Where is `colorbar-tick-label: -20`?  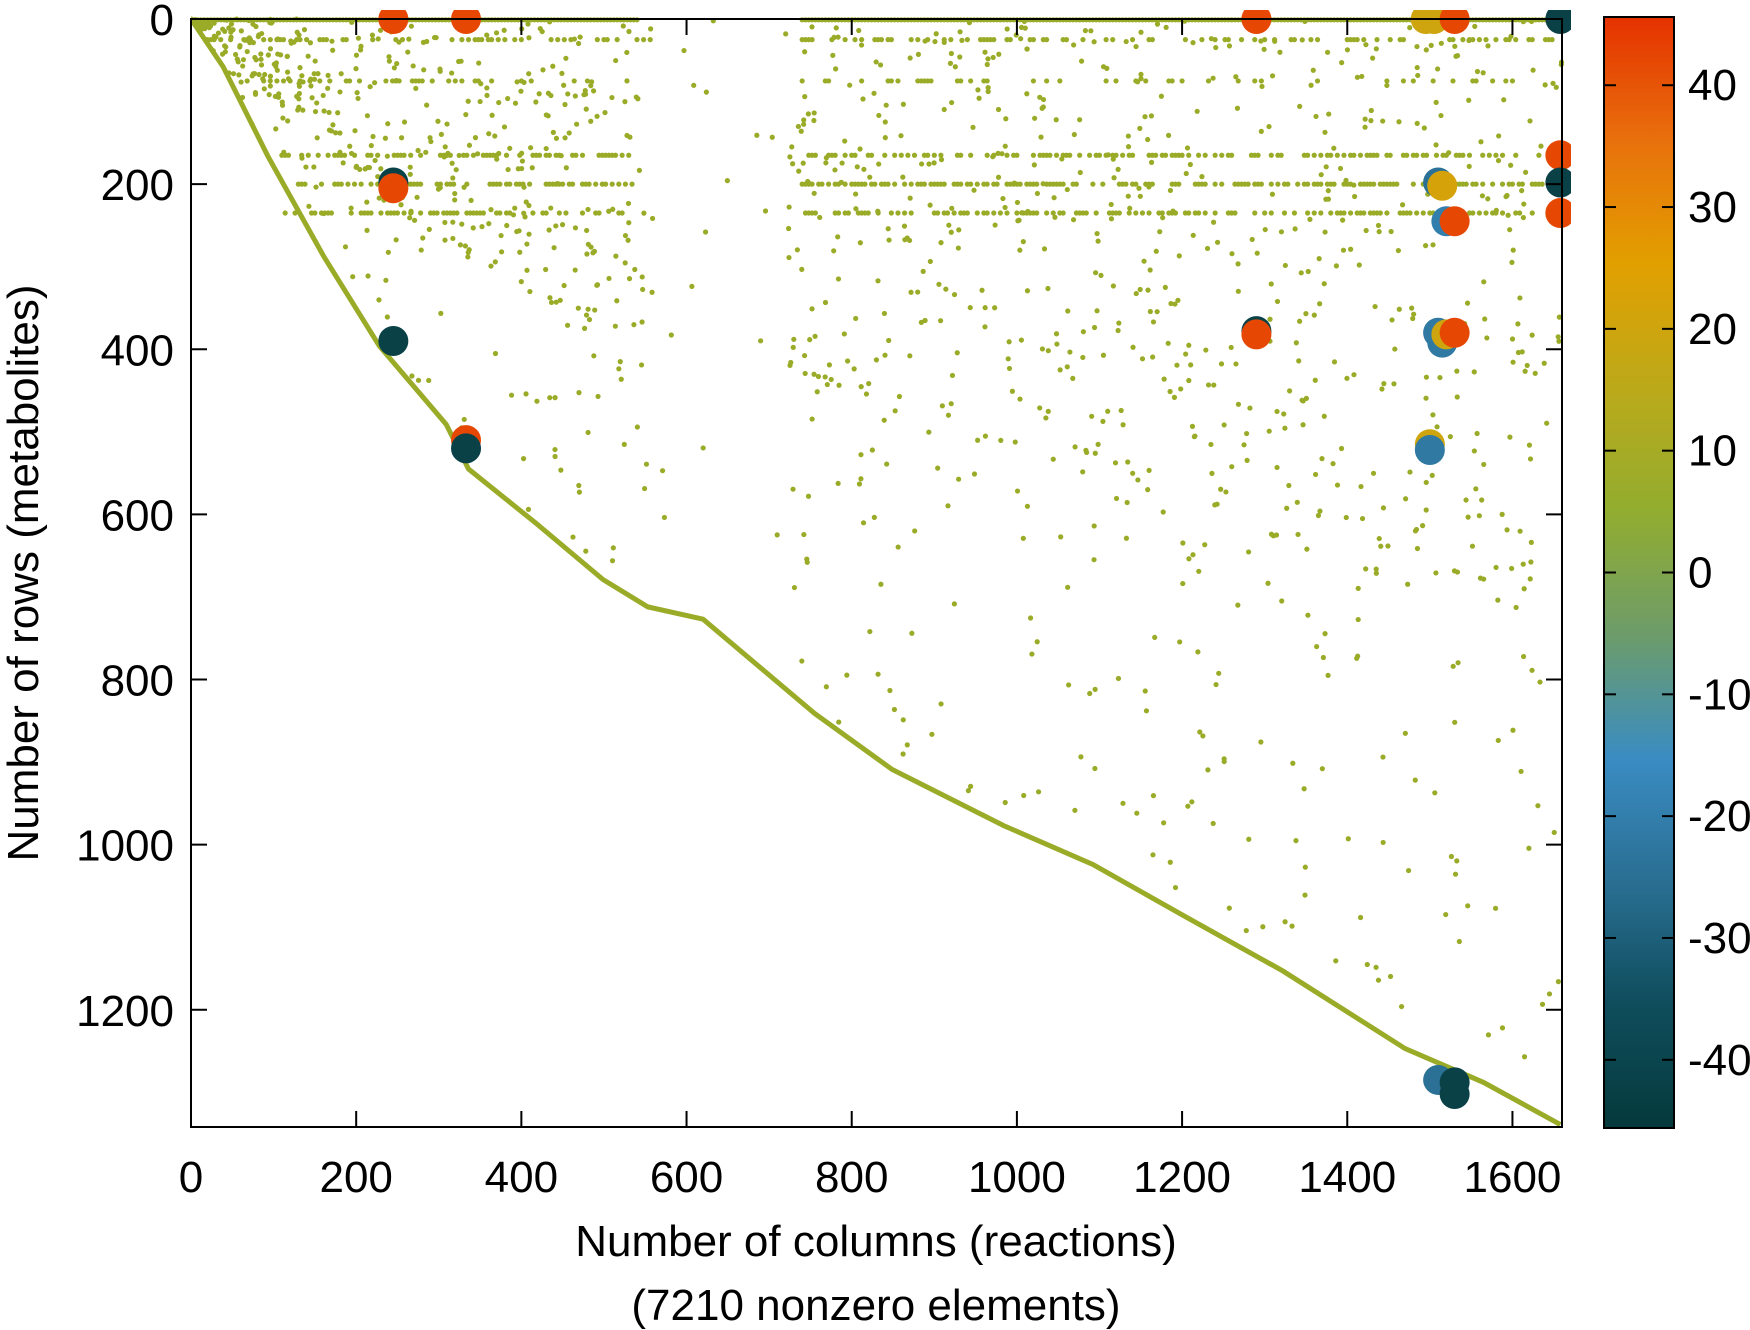 colorbar-tick-label: -20 is located at coordinates (1719, 816).